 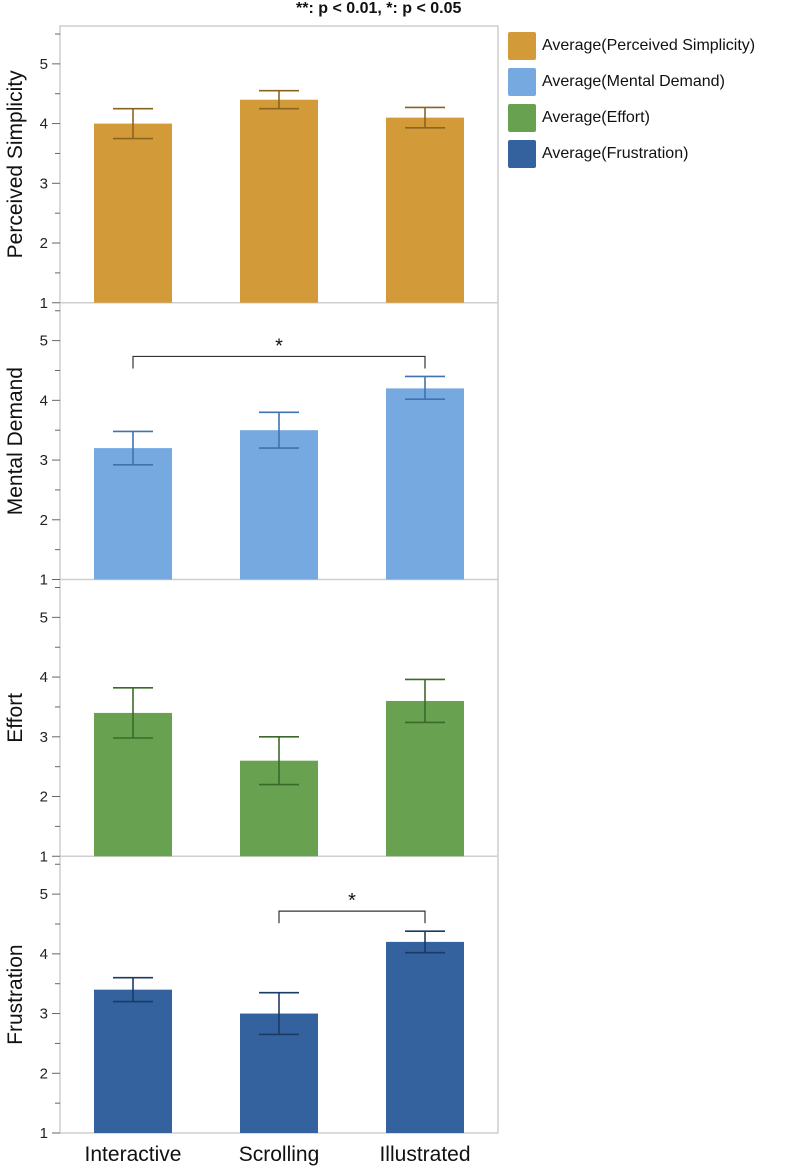 What do you see at coordinates (279, 1154) in the screenshot?
I see `x-tick-label: Scrolling` at bounding box center [279, 1154].